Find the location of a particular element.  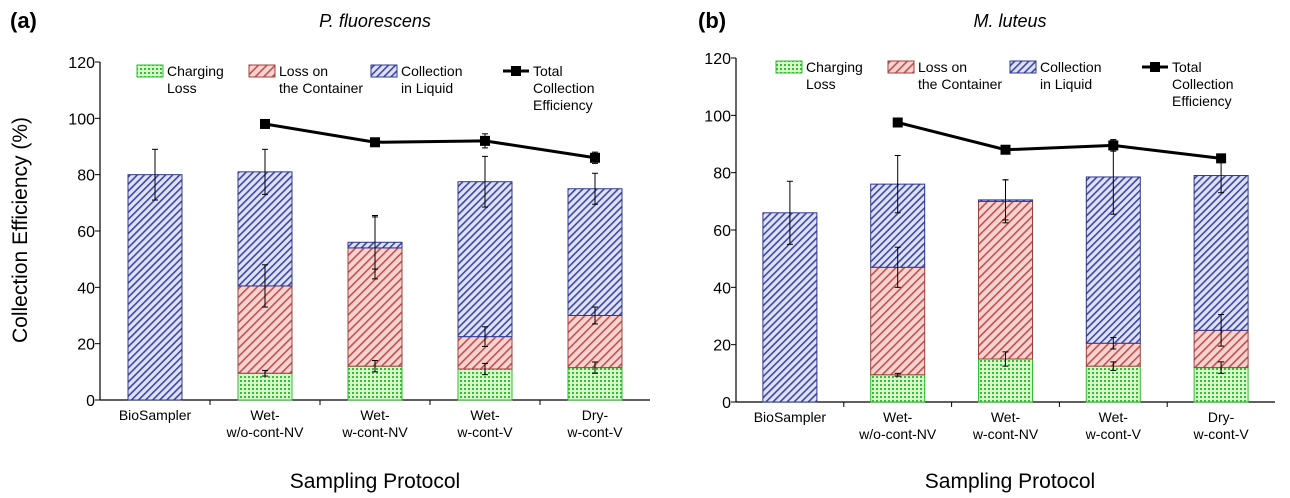

panel-label: (b) is located at coordinates (712, 20).